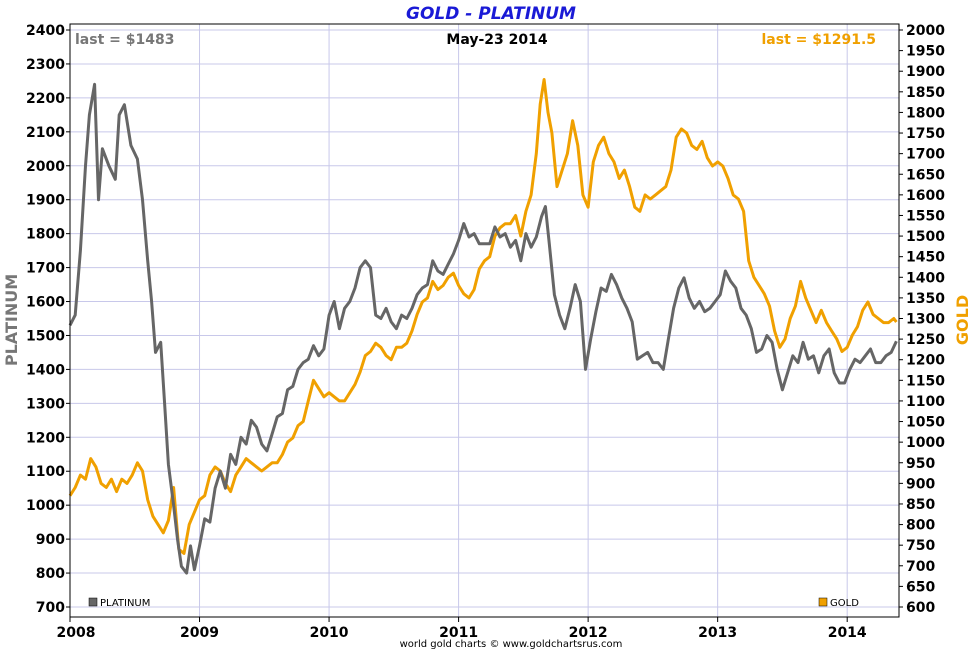 The height and width of the screenshot is (650, 980). What do you see at coordinates (925, 443) in the screenshot?
I see `right-tick-label: 1000` at bounding box center [925, 443].